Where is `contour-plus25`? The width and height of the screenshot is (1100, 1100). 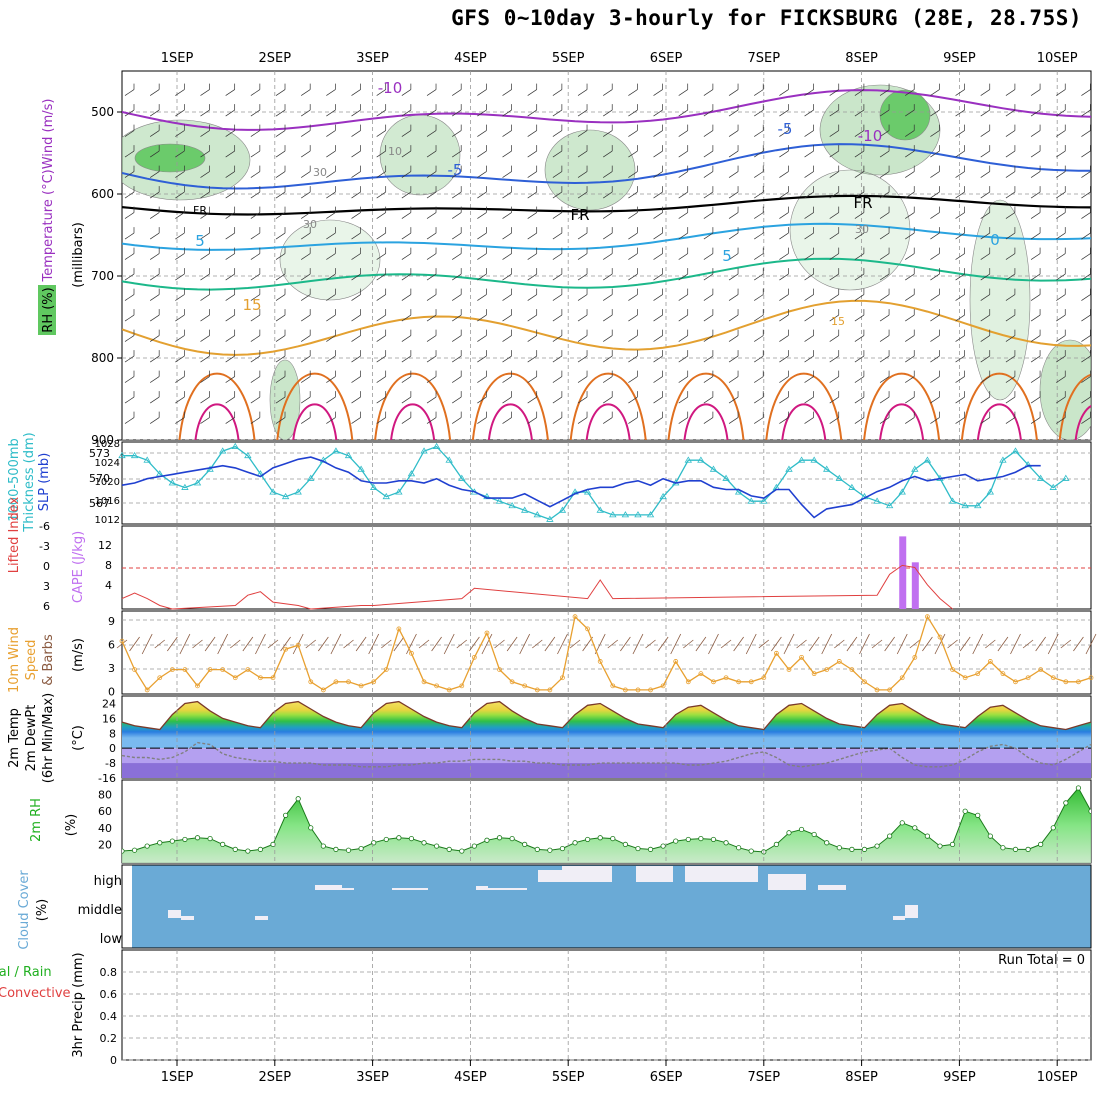 contour-plus25 is located at coordinates (999, 421).